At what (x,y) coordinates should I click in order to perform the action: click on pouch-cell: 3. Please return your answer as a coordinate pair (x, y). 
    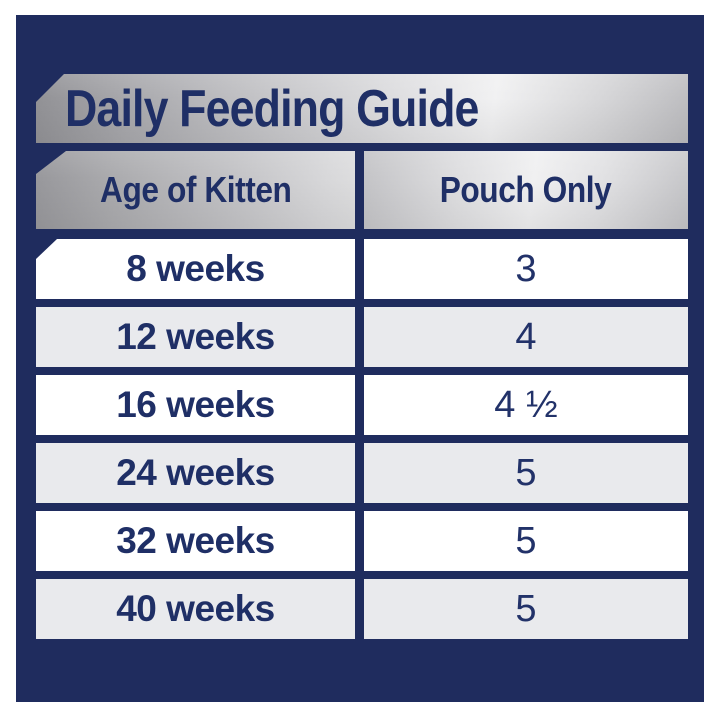
    Looking at the image, I should click on (526, 269).